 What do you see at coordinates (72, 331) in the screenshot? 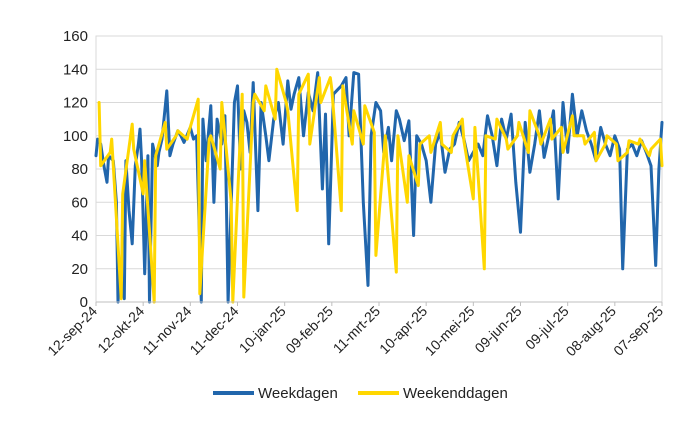
I see `x-tick-label: 12-sep-24` at bounding box center [72, 331].